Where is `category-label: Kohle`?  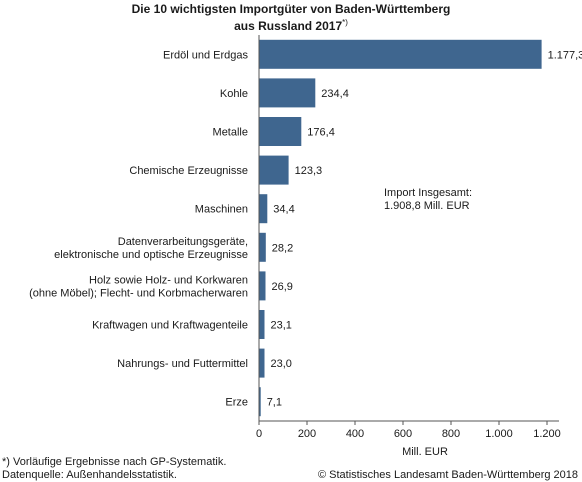
category-label: Kohle is located at coordinates (234, 94).